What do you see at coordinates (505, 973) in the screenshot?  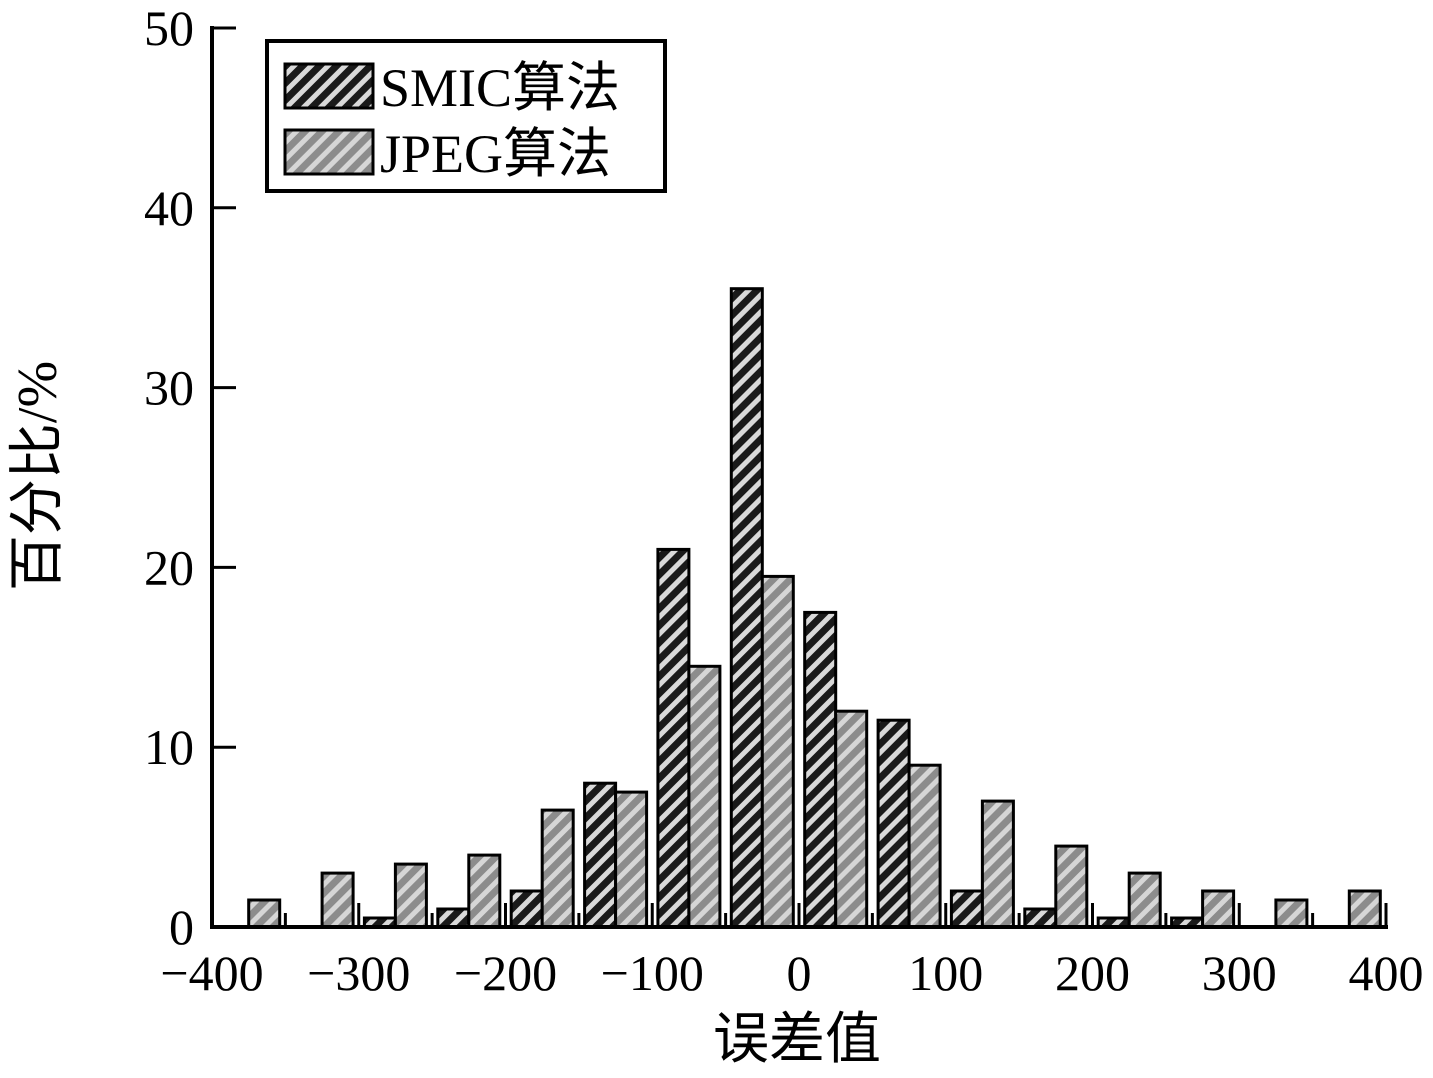 I see `x-tick-label: −200` at bounding box center [505, 973].